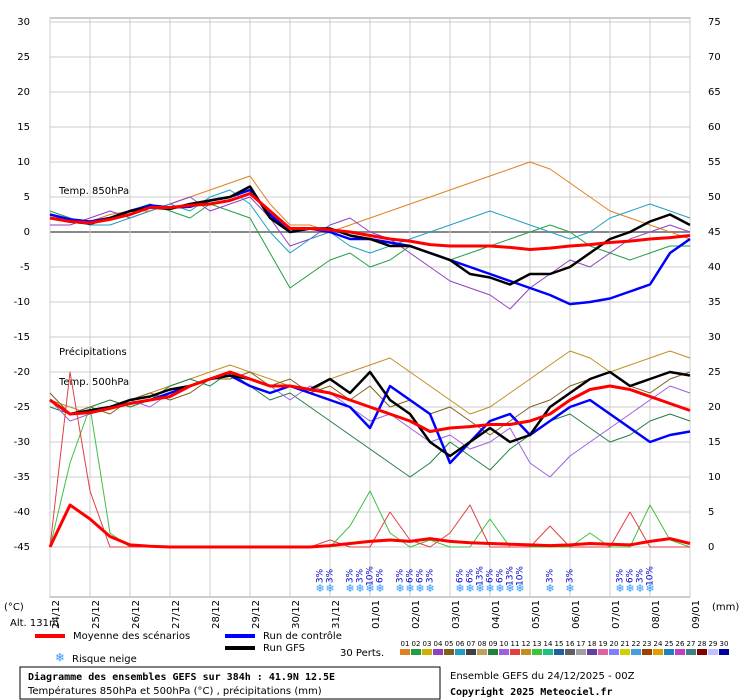 The image size is (740, 700). What do you see at coordinates (714, 22) in the screenshot?
I see `y2-tick-label: 75` at bounding box center [714, 22].